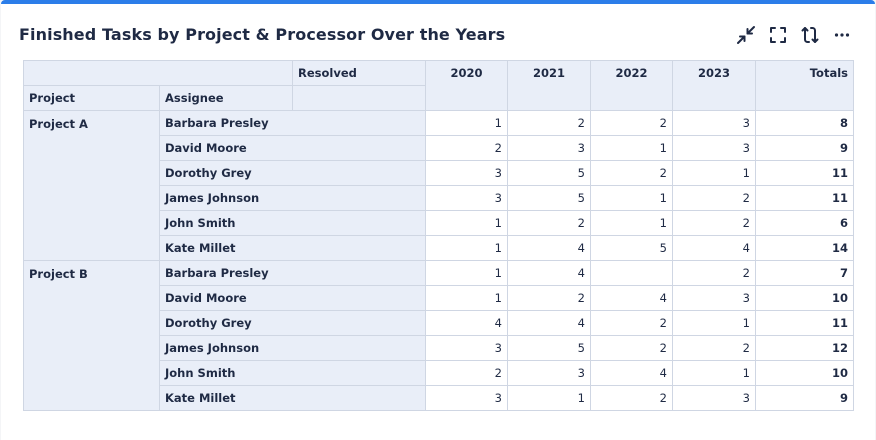 The height and width of the screenshot is (440, 876). Describe the element at coordinates (804, 85) in the screenshot. I see `totals-header: Totals` at that location.